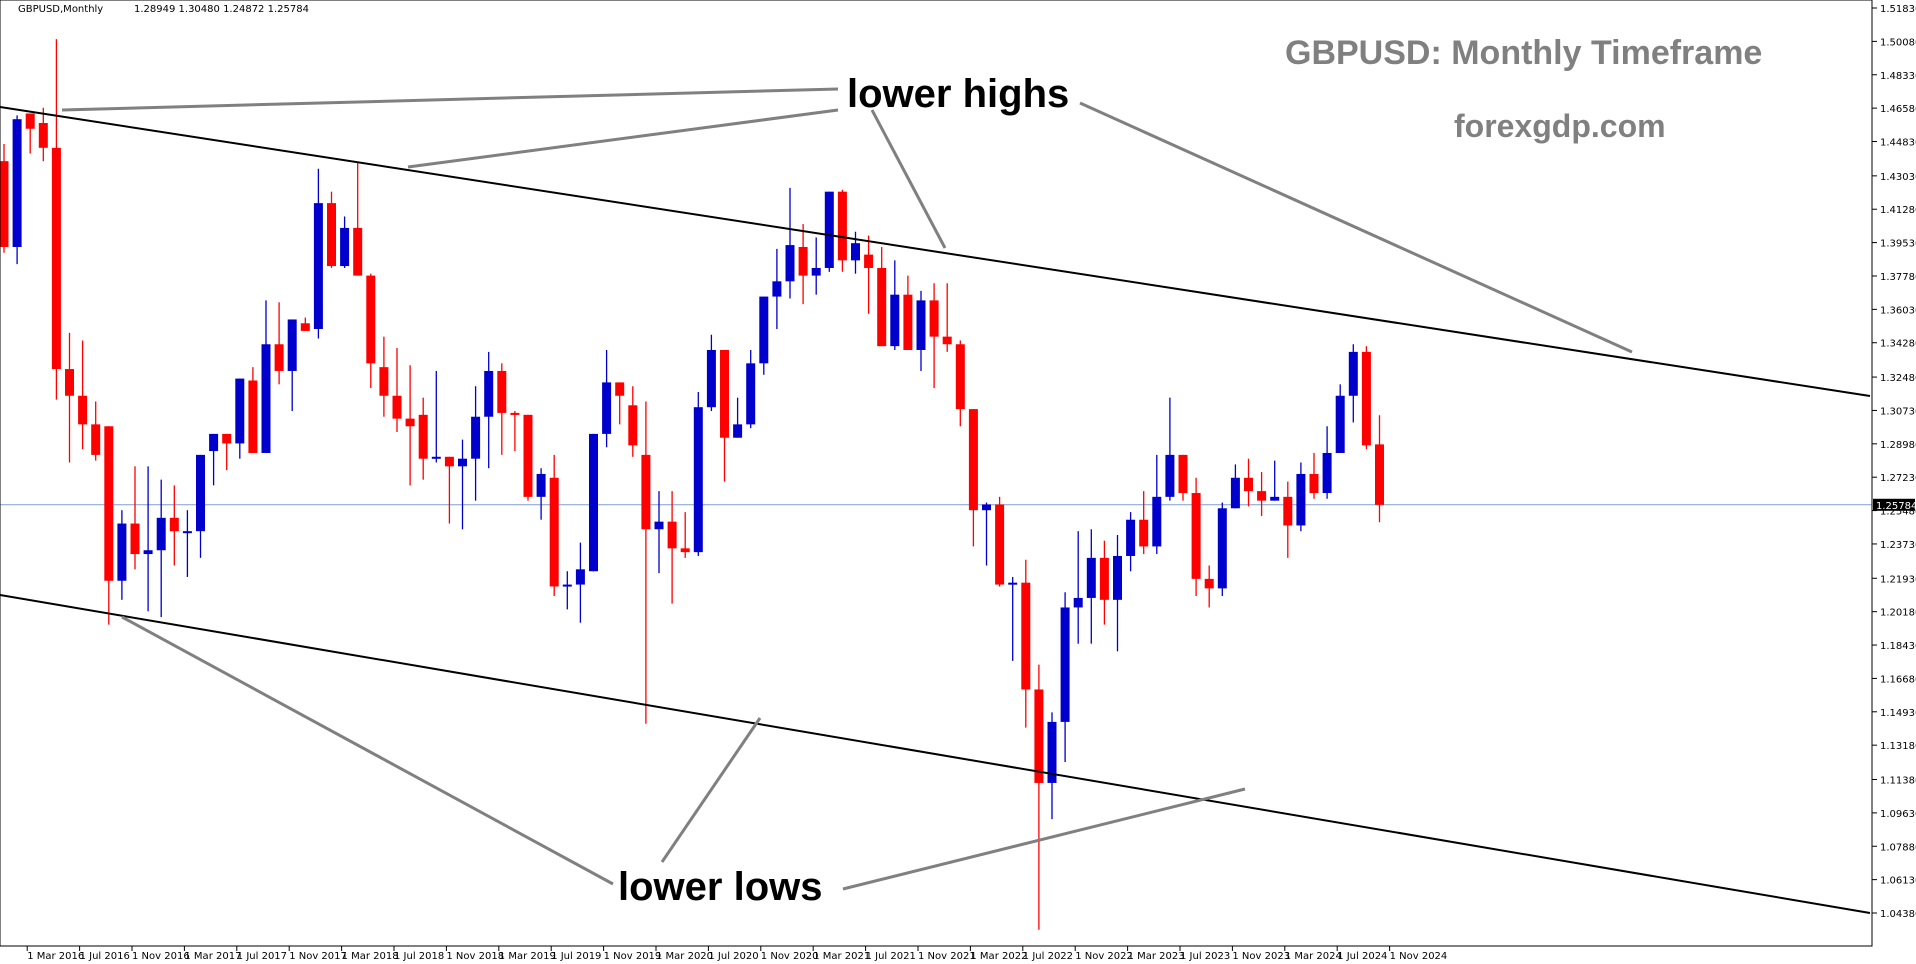  I want to click on x-tick-label: 1 Nov 2018, so click(475, 956).